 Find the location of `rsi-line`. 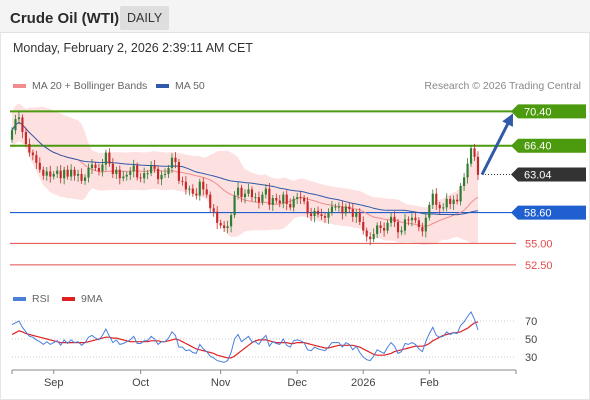

rsi-line is located at coordinates (245, 337).